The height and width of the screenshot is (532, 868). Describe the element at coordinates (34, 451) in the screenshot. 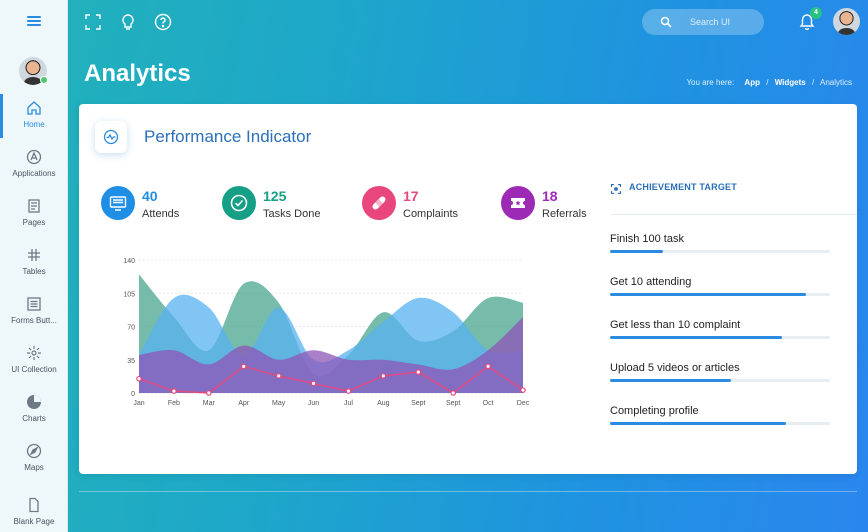

I see `compass-icon` at that location.